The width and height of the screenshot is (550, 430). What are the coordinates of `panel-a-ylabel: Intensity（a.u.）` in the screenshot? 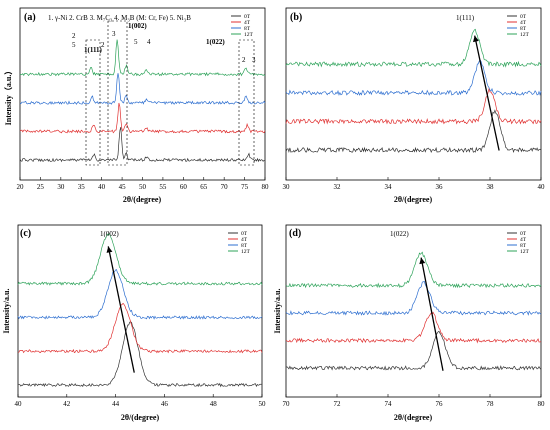 It's located at (8, 96).